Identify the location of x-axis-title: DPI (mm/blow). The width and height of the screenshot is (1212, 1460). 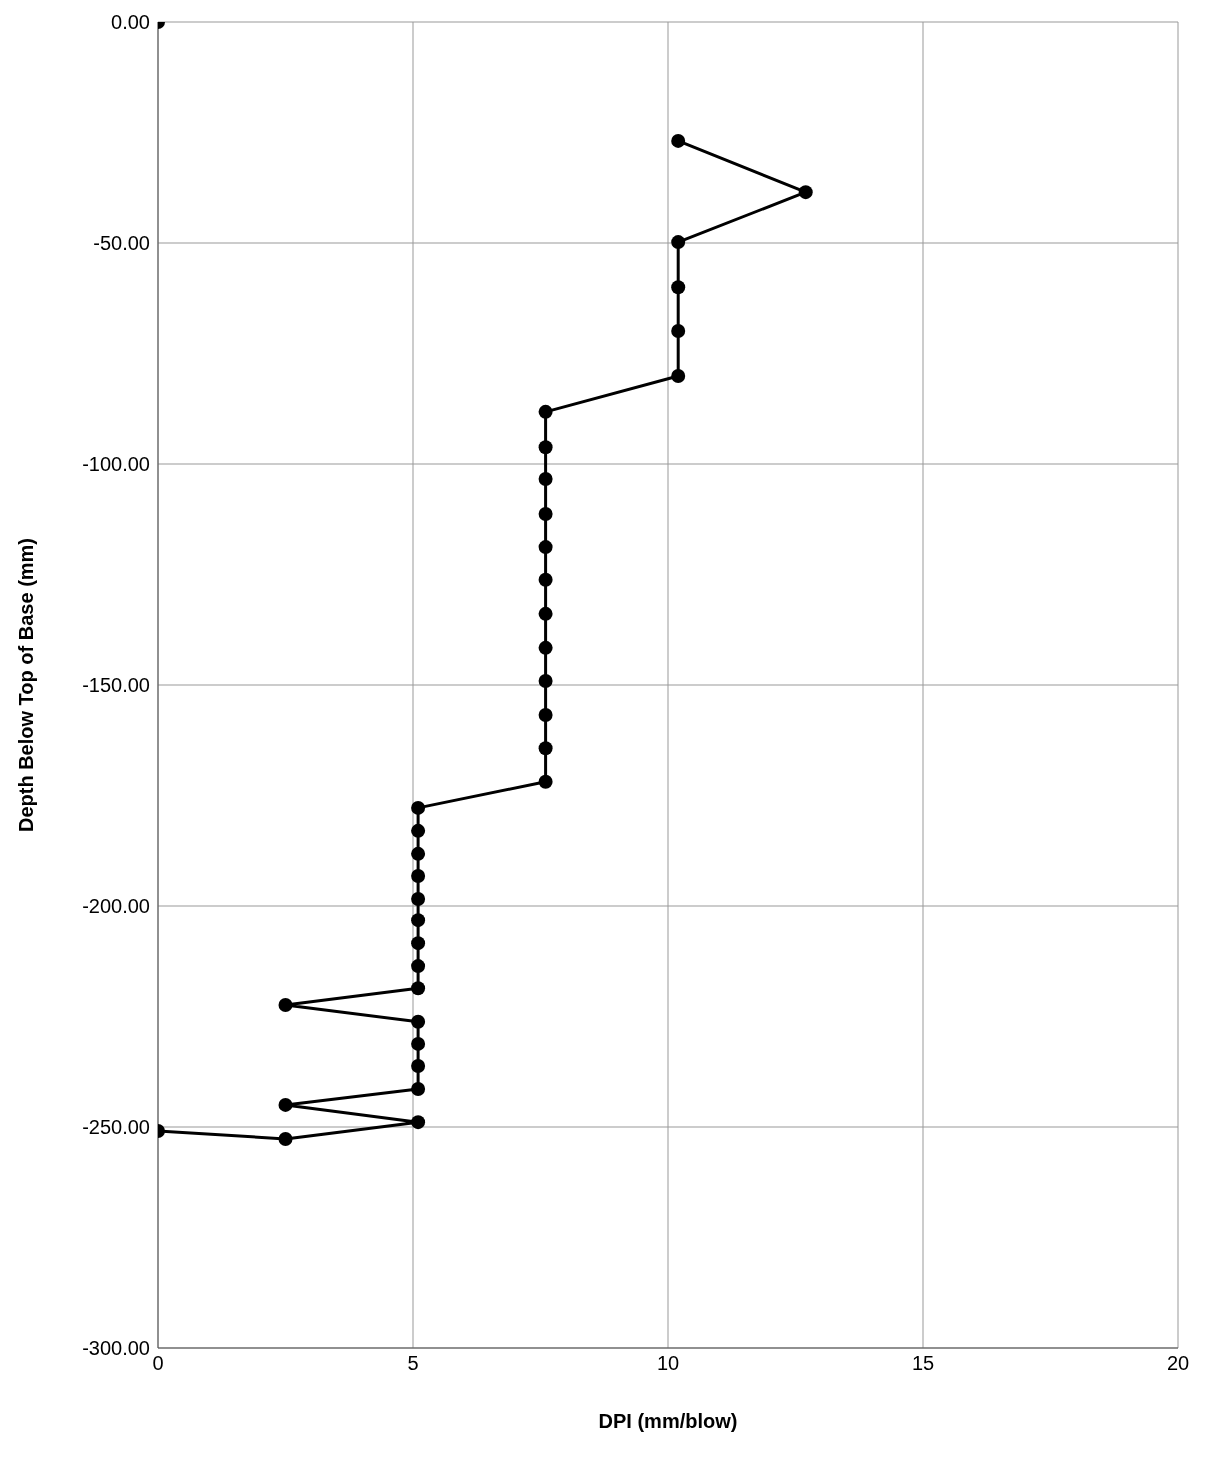
(668, 1421).